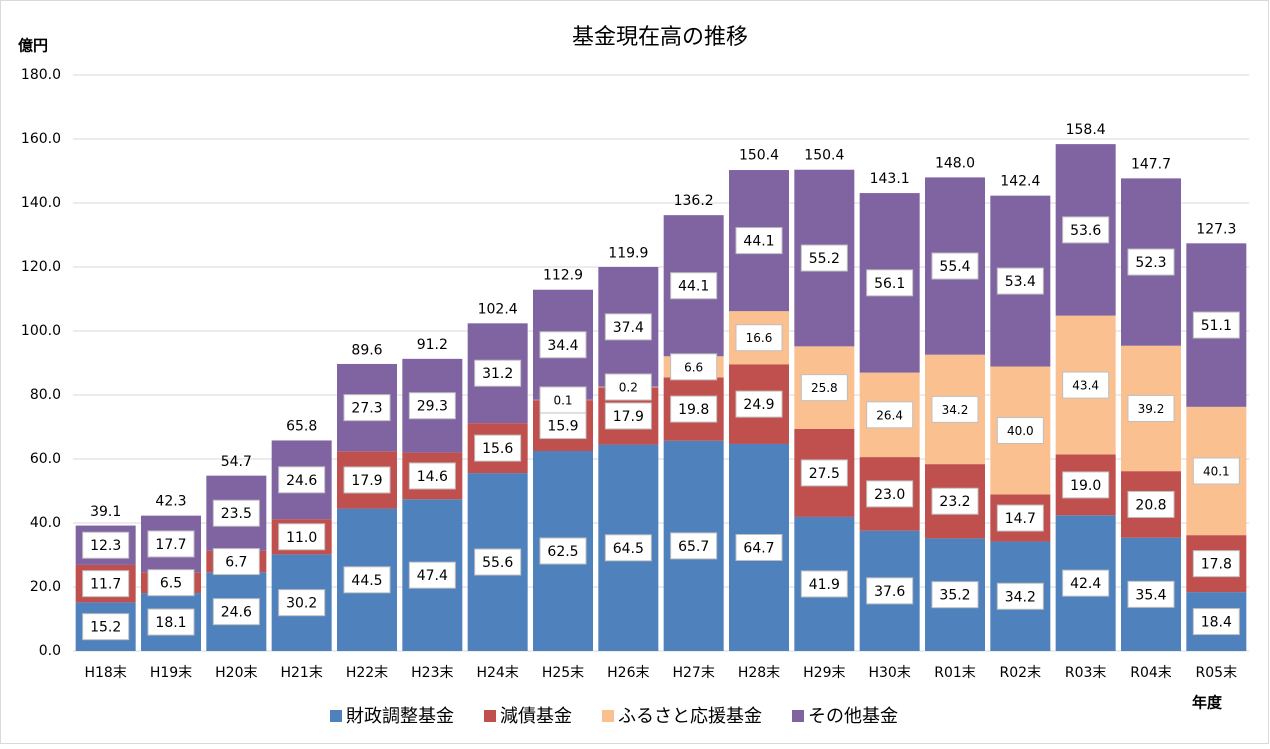  I want to click on data-label: 15.2, so click(105, 628).